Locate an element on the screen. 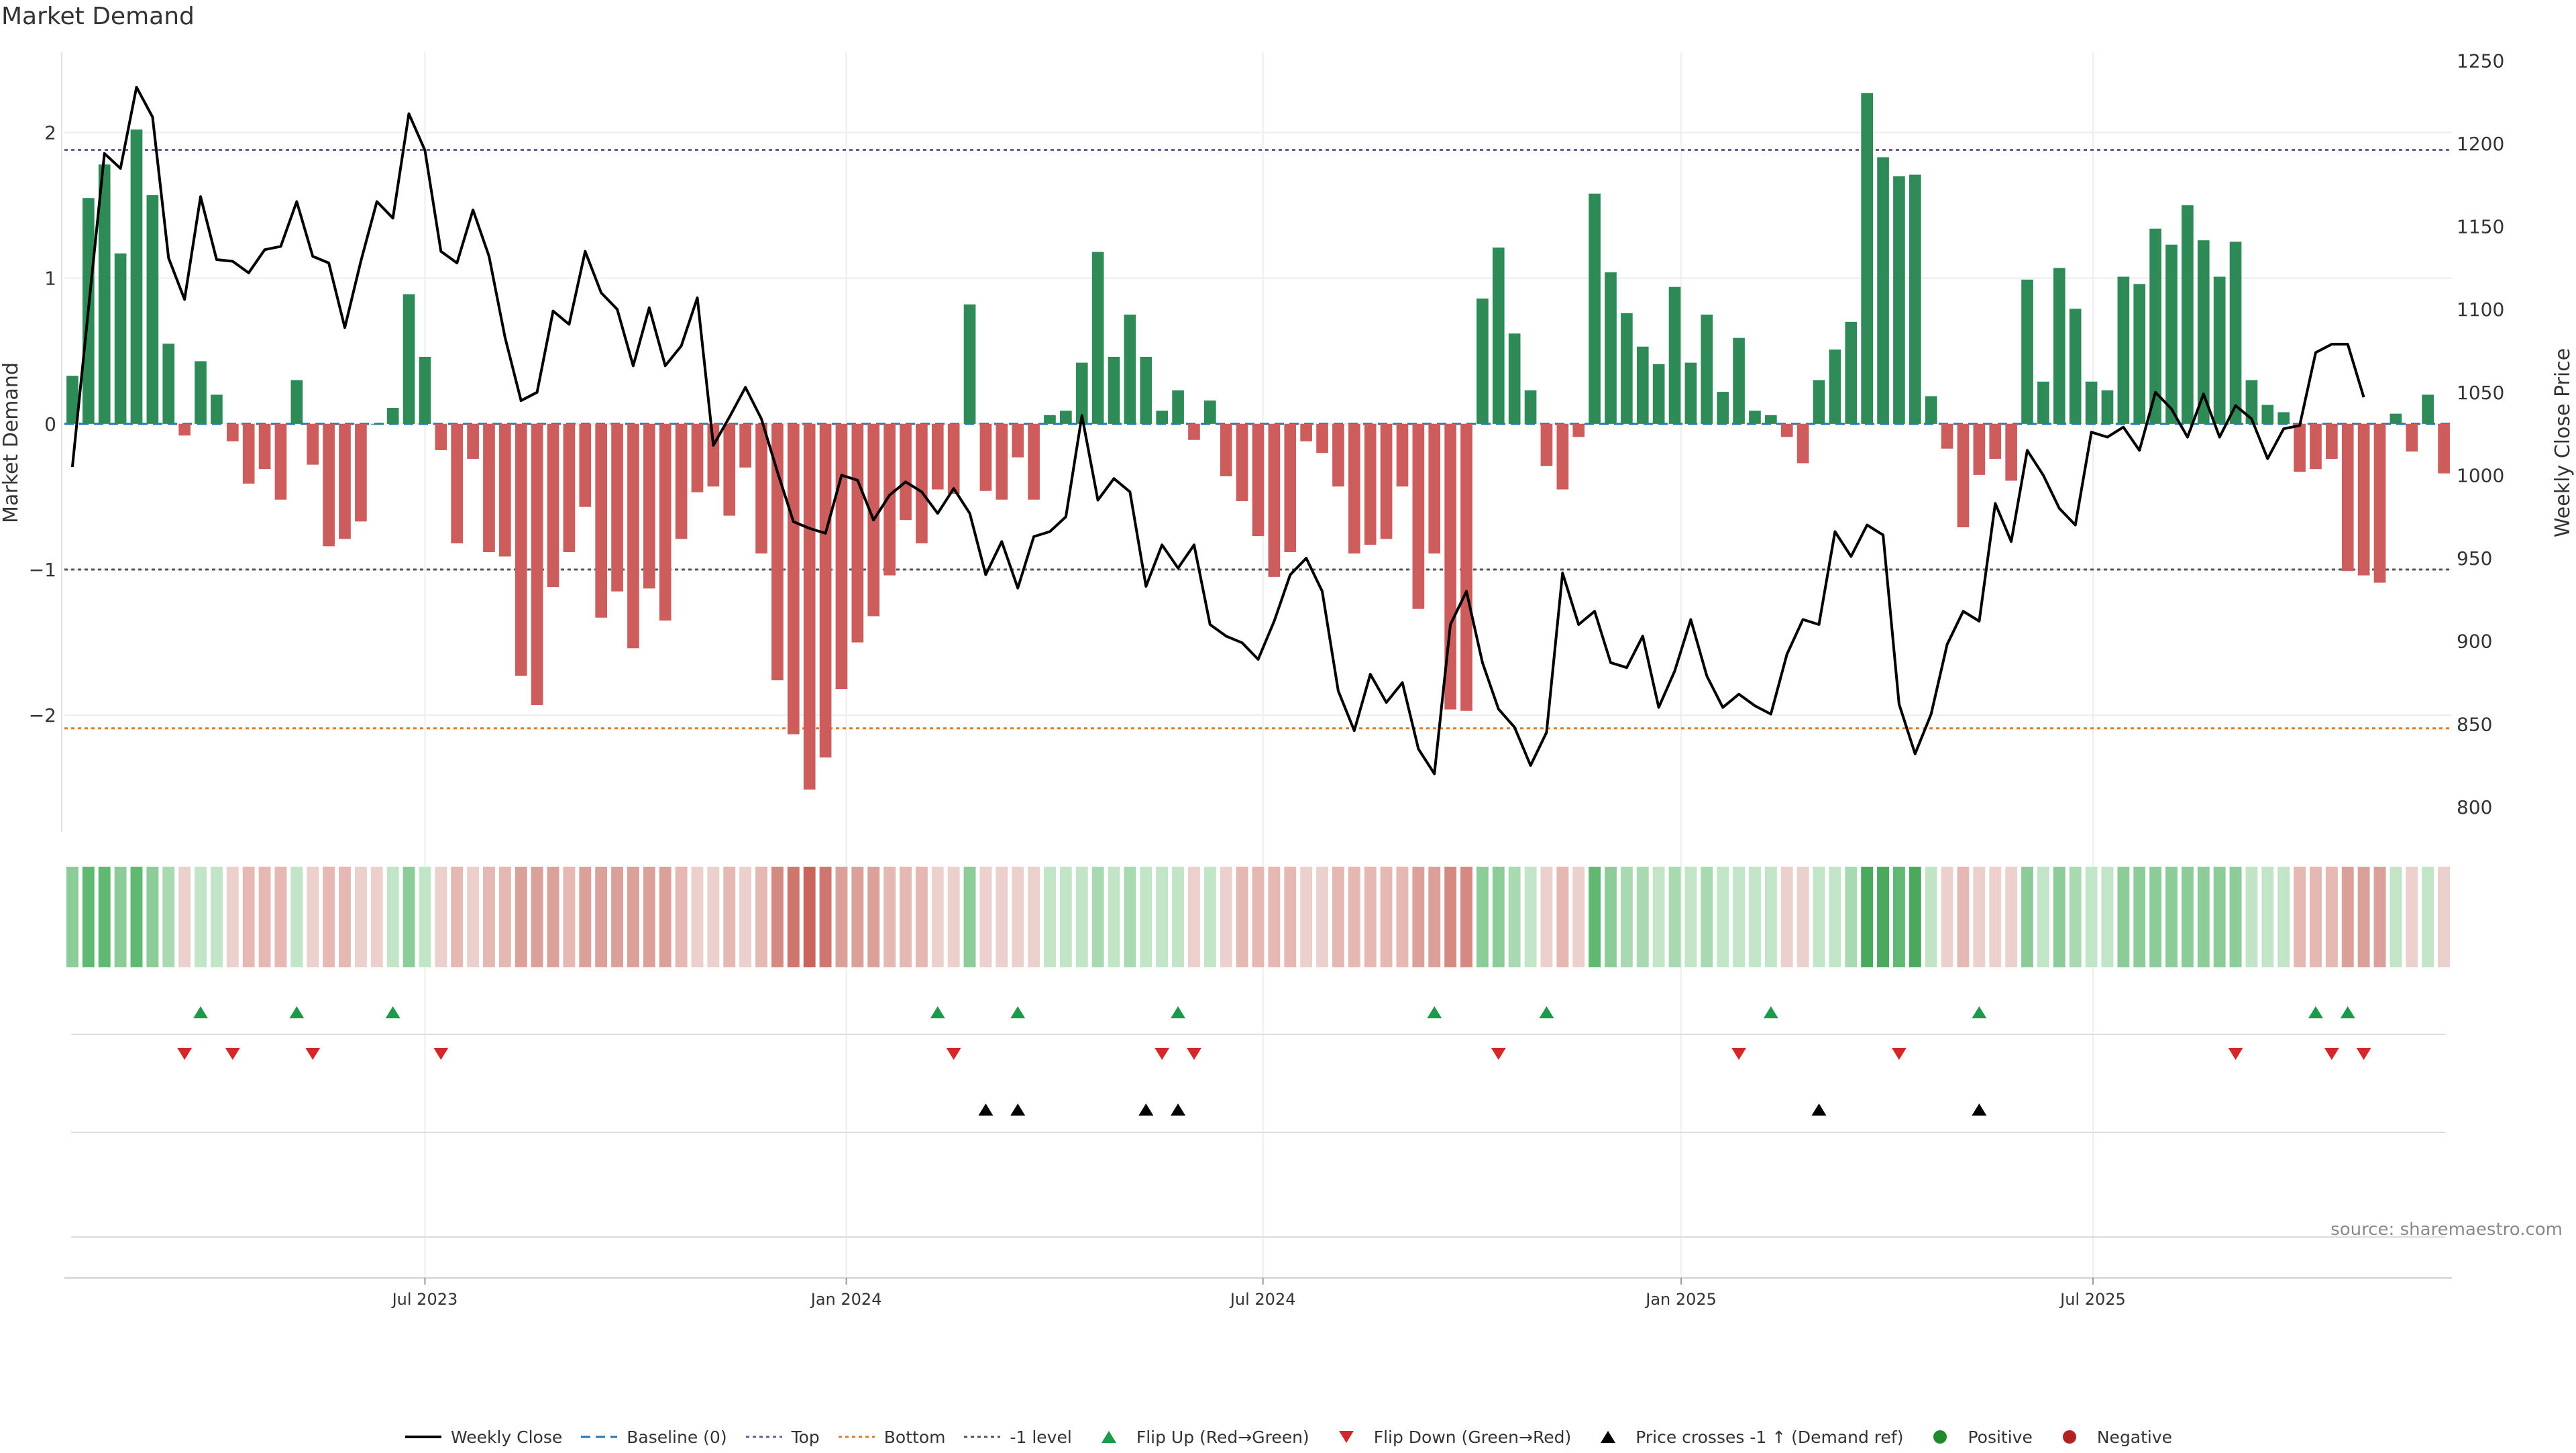 The width and height of the screenshot is (2576, 1453). y2-tick-label: 900 is located at coordinates (2474, 642).